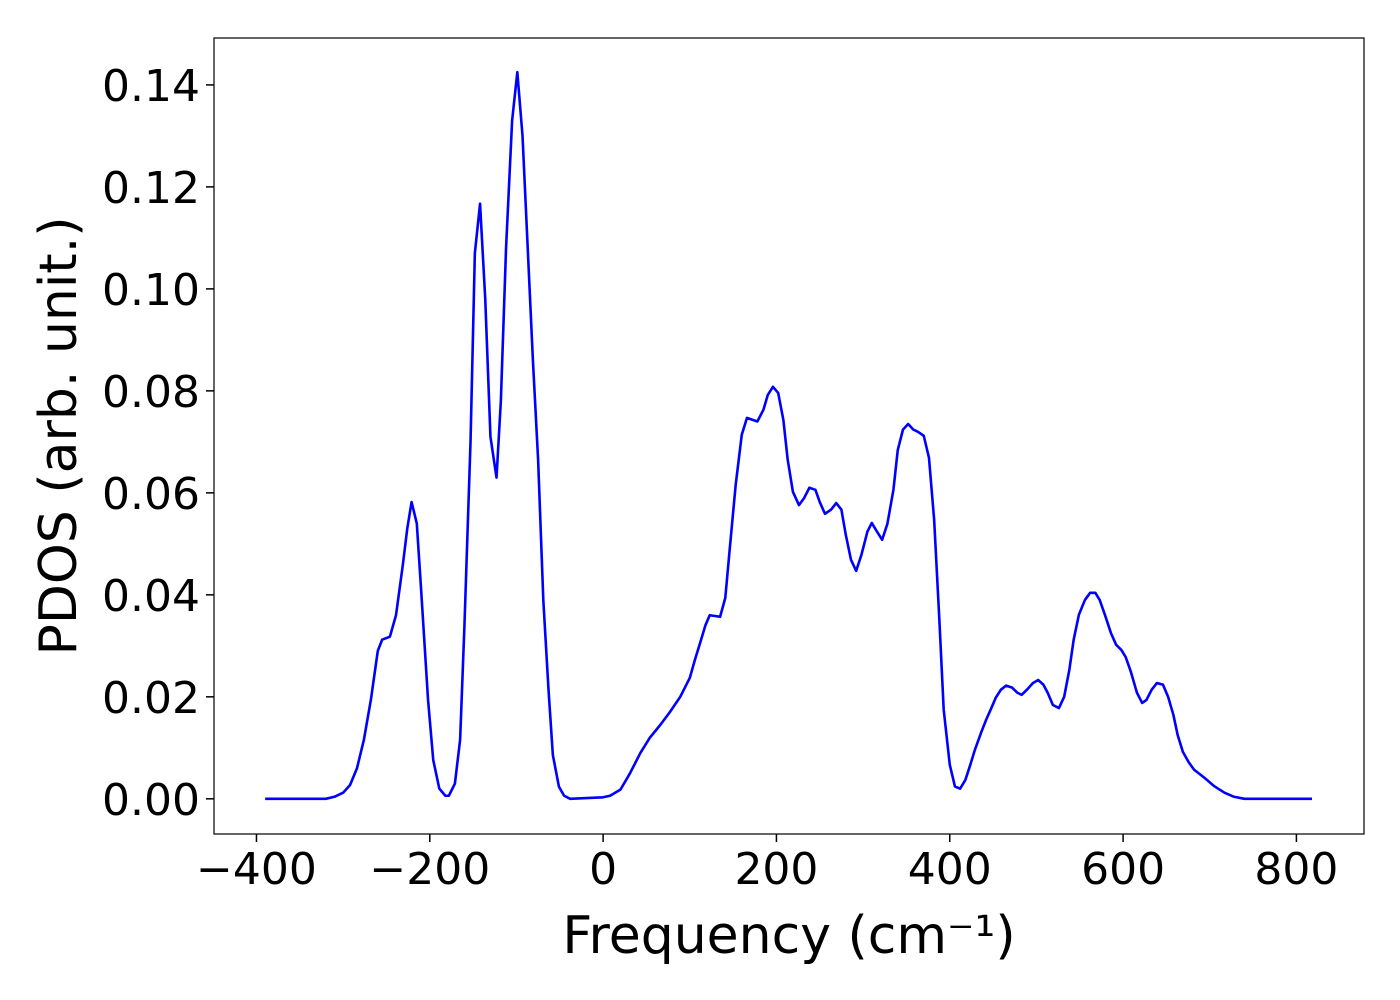 This screenshot has width=1400, height=1000. Describe the element at coordinates (151, 392) in the screenshot. I see `y-tick-label: 0.08` at that location.